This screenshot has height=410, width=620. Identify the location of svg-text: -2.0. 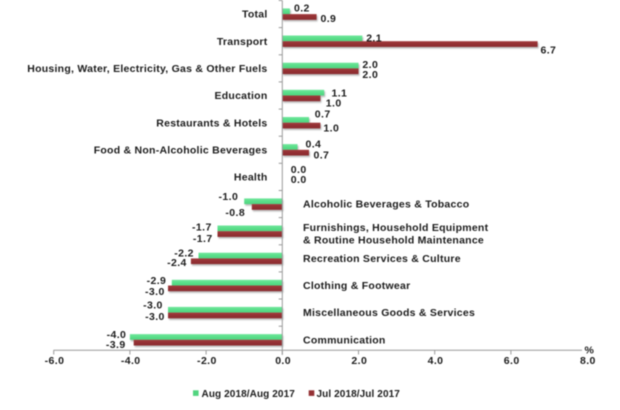
(207, 361).